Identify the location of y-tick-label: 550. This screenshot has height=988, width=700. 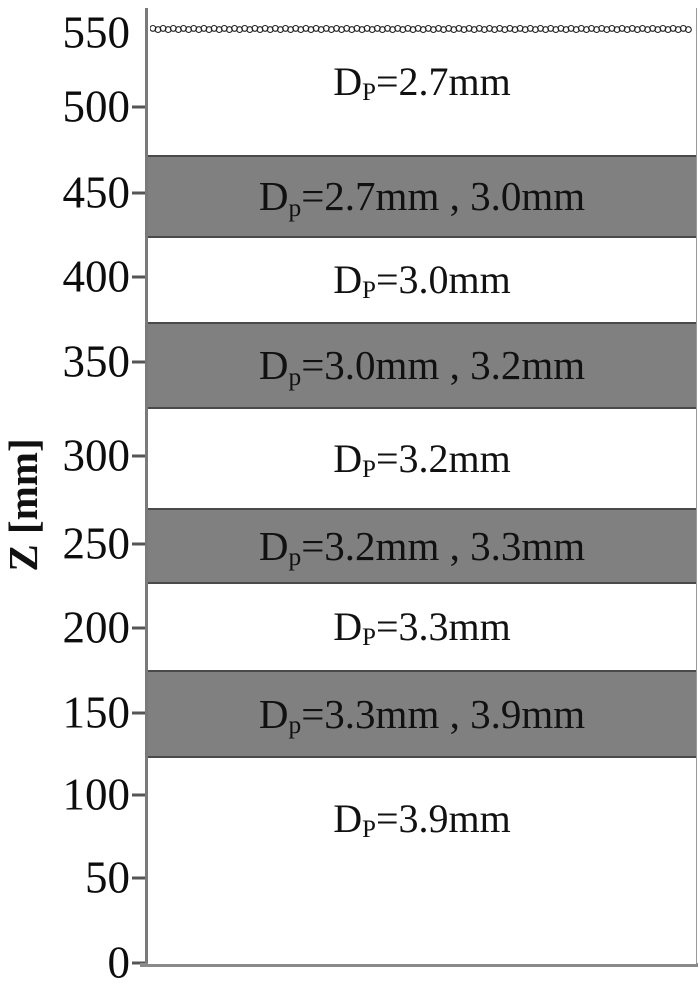
(96, 32).